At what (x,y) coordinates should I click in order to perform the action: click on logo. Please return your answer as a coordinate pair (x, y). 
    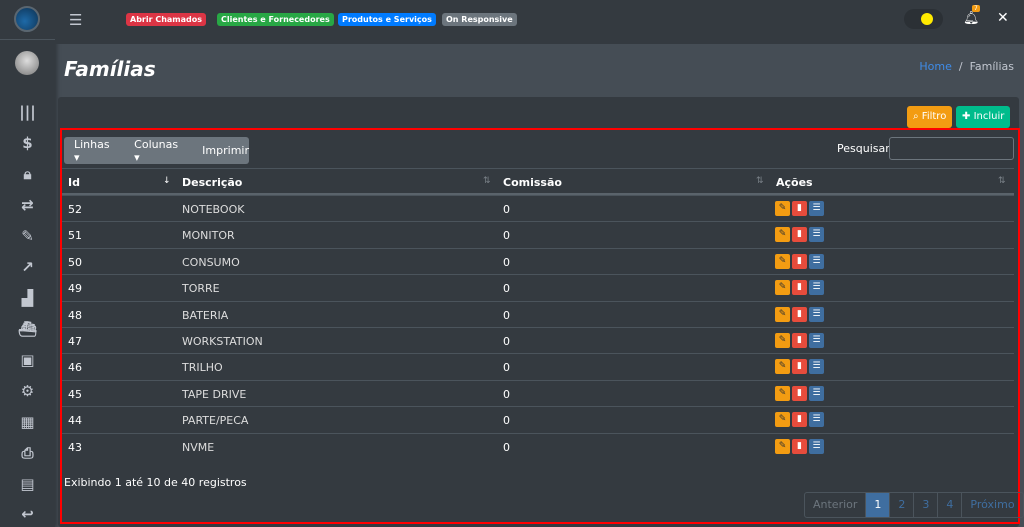
    Looking at the image, I should click on (27, 19).